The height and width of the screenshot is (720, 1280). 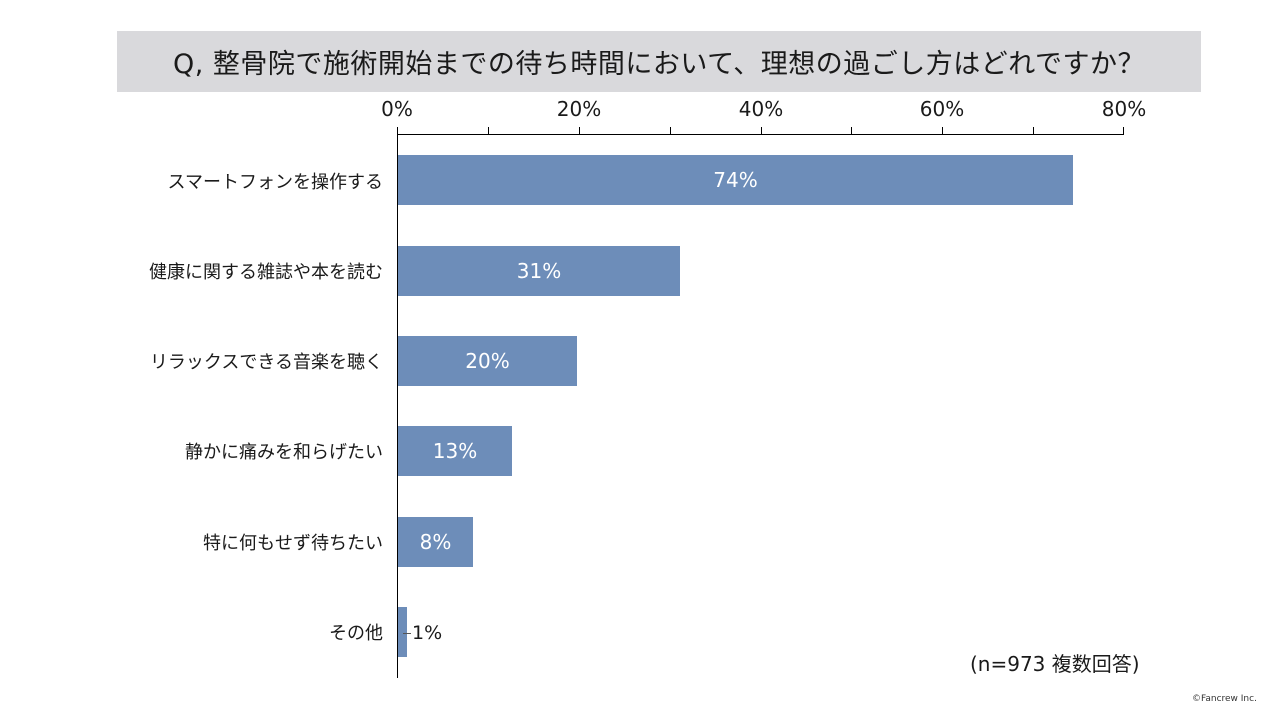 I want to click on bar-other, so click(x=402, y=632).